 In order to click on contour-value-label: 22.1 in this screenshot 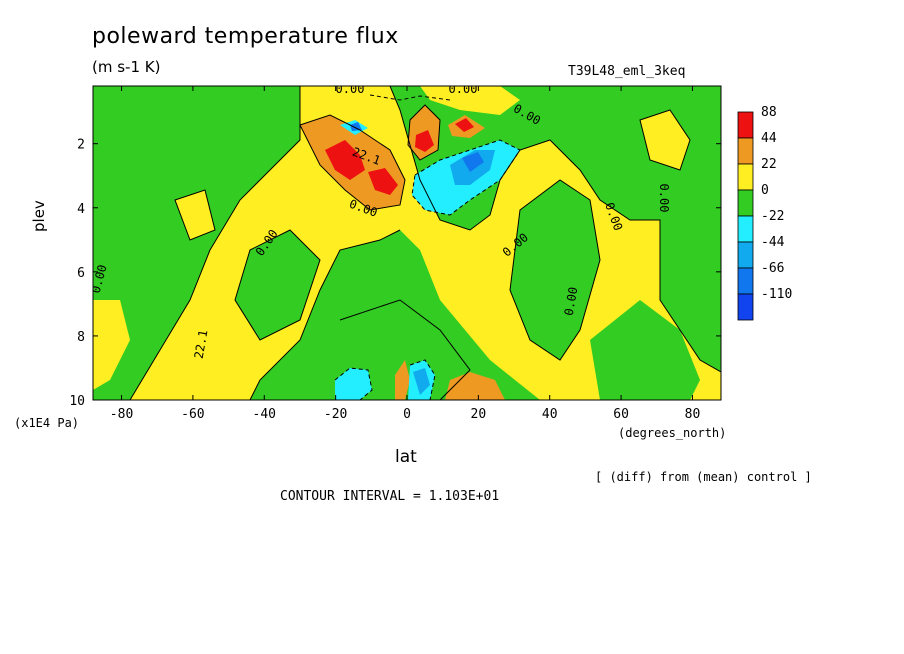, I will do `click(201, 344)`.